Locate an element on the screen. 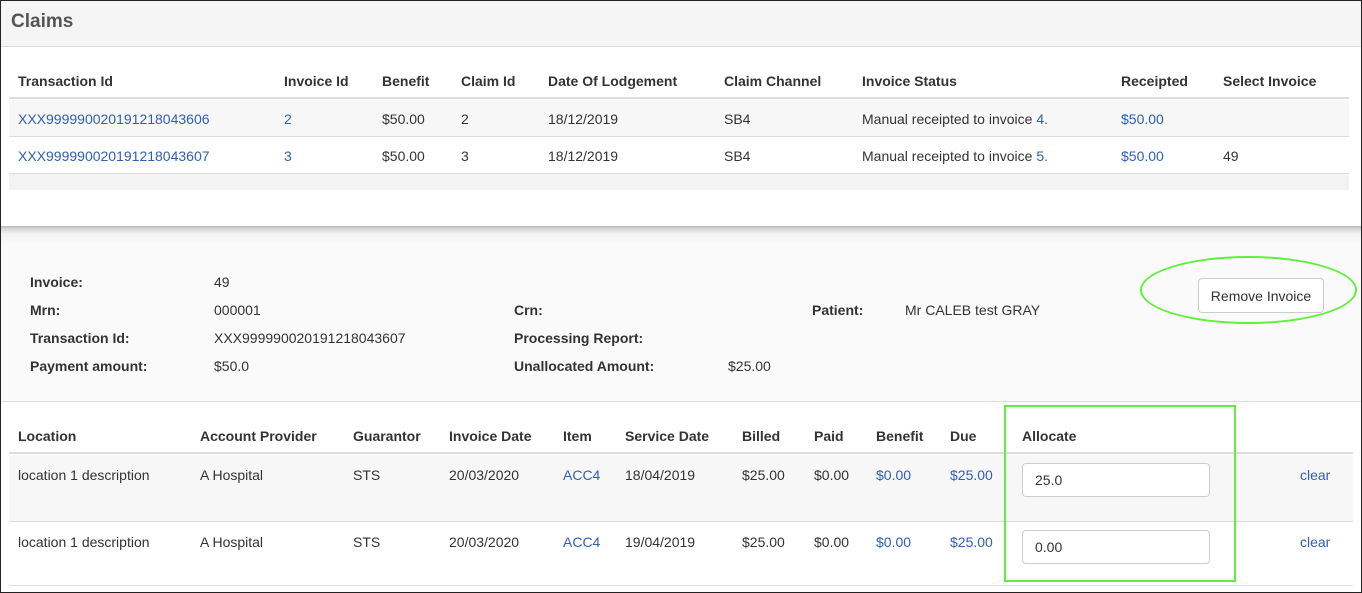  section-divider is located at coordinates (681, 235).